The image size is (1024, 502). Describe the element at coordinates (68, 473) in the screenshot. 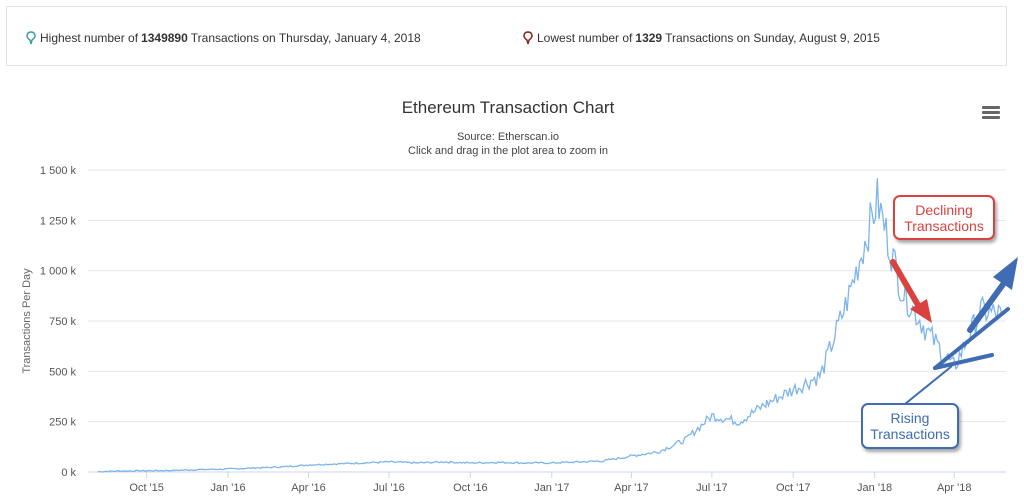

I see `y-tick-label: 0 k` at that location.